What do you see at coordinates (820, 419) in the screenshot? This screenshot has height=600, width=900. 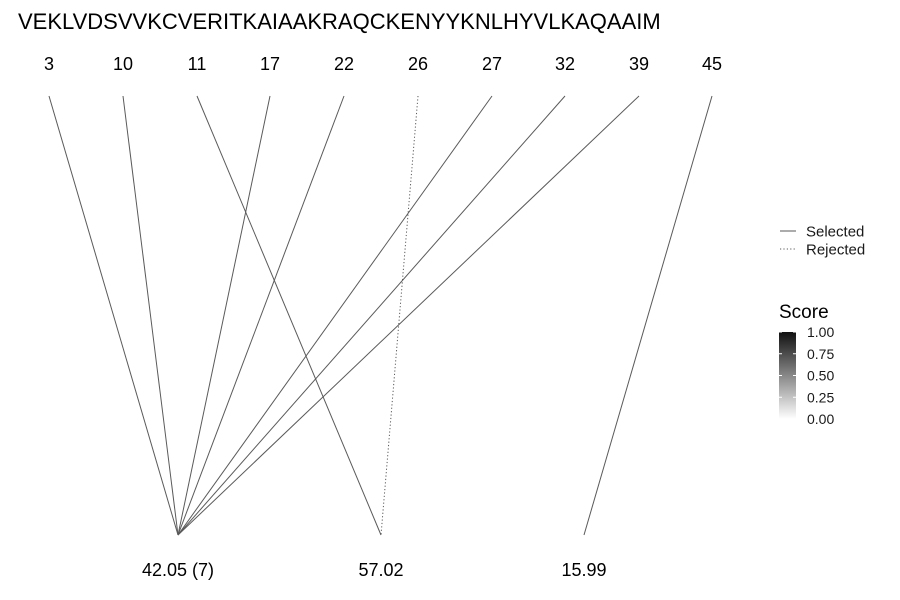 I see `score-tick-label: 0.00` at bounding box center [820, 419].